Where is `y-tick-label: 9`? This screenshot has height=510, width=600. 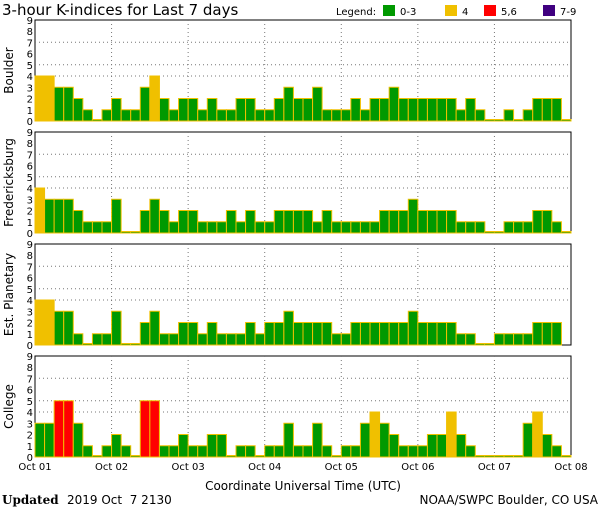
y-tick-label: 9 is located at coordinates (30, 133).